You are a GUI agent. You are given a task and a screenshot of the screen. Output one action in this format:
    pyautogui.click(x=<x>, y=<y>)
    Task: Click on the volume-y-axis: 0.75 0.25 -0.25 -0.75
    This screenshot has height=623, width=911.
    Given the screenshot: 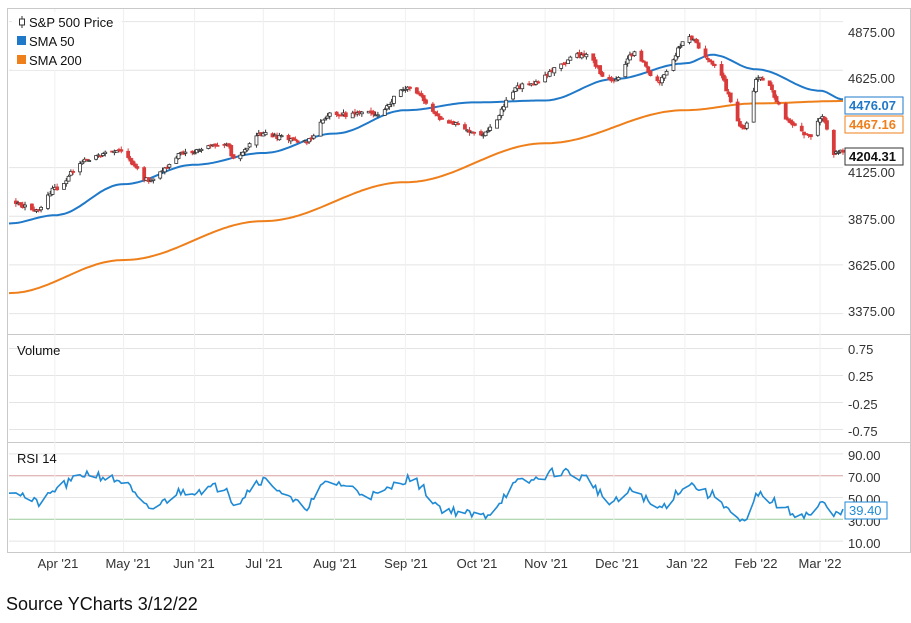 What is the action you would take?
    pyautogui.click(x=863, y=390)
    